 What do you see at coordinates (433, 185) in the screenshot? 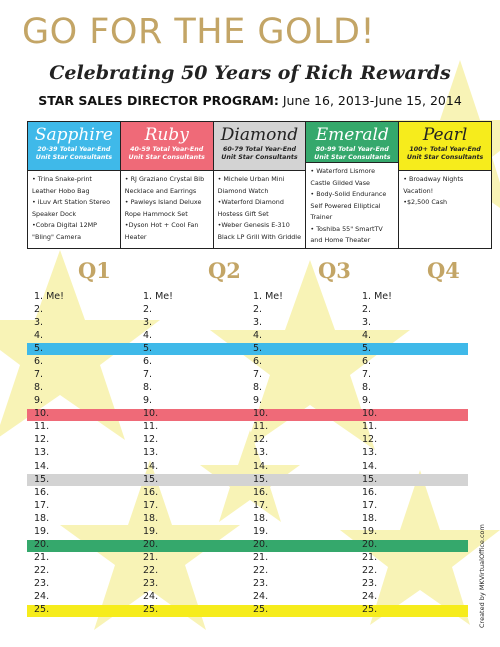
I see `prize: • Broadway Nights Vacation!` at bounding box center [433, 185].